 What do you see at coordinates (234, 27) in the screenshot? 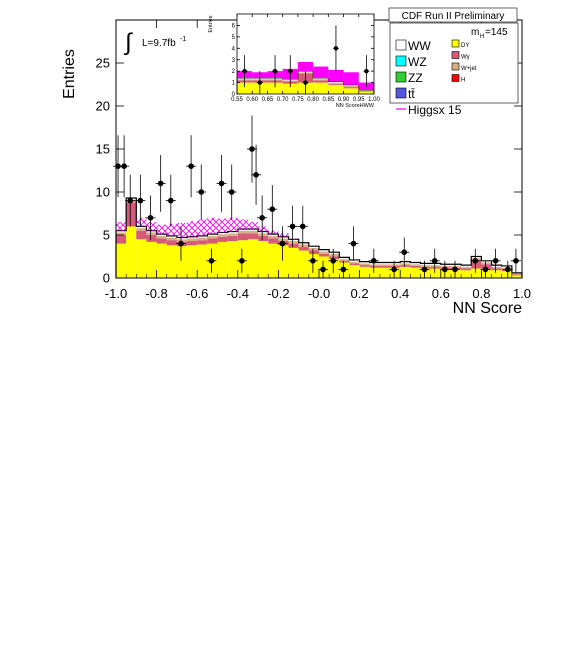
I see `y-tick-label: 6` at bounding box center [234, 27].